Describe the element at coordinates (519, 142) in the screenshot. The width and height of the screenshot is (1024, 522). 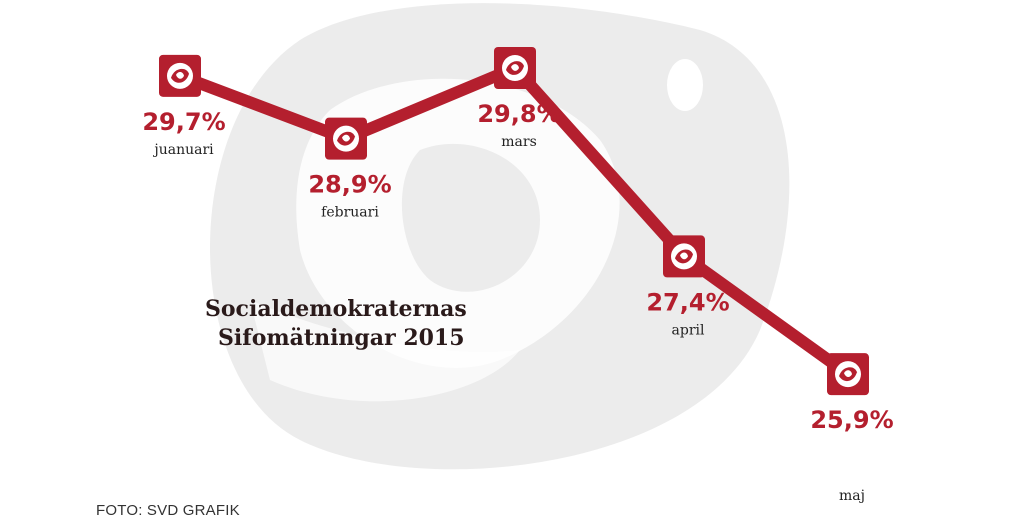
I see `category-label: mars` at that location.